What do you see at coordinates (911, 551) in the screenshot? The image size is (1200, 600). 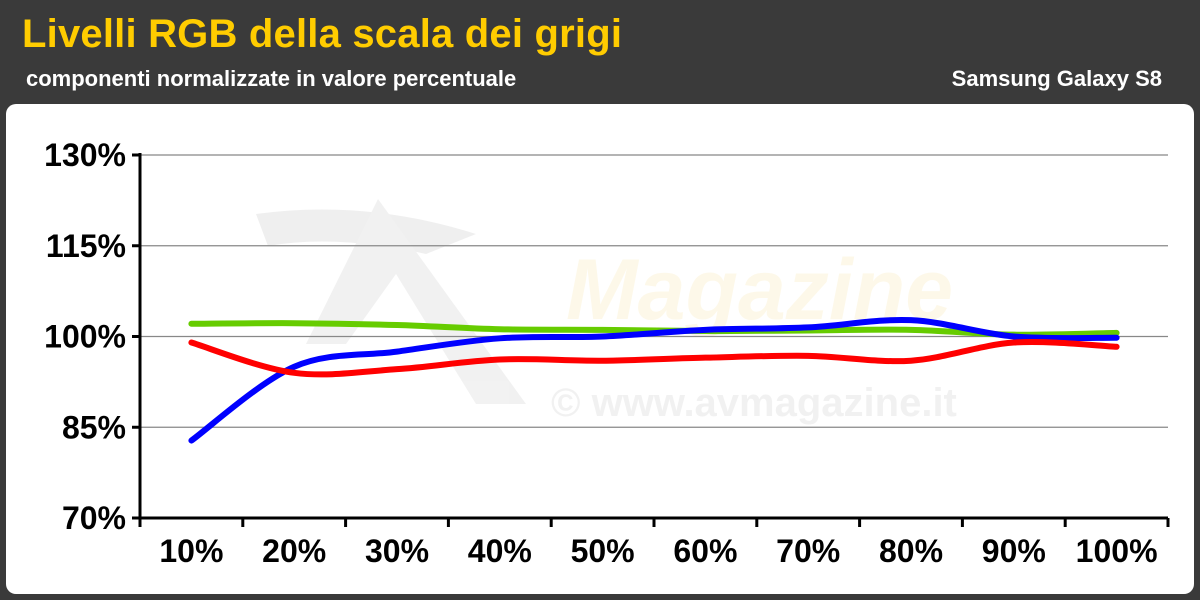 I see `x-tick-label: 80%` at bounding box center [911, 551].